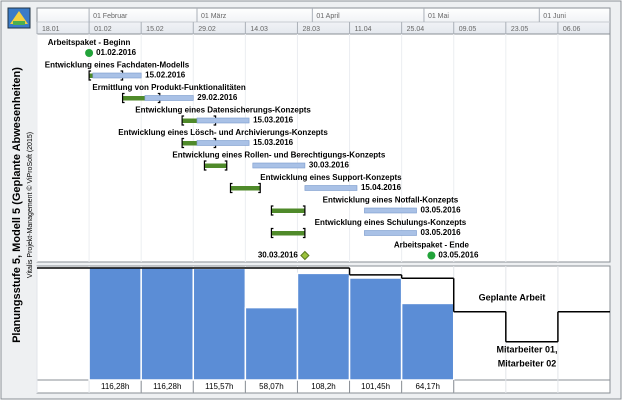 The image size is (622, 400). What do you see at coordinates (468, 29) in the screenshot?
I see `x-tick-label: 09.05` at bounding box center [468, 29].